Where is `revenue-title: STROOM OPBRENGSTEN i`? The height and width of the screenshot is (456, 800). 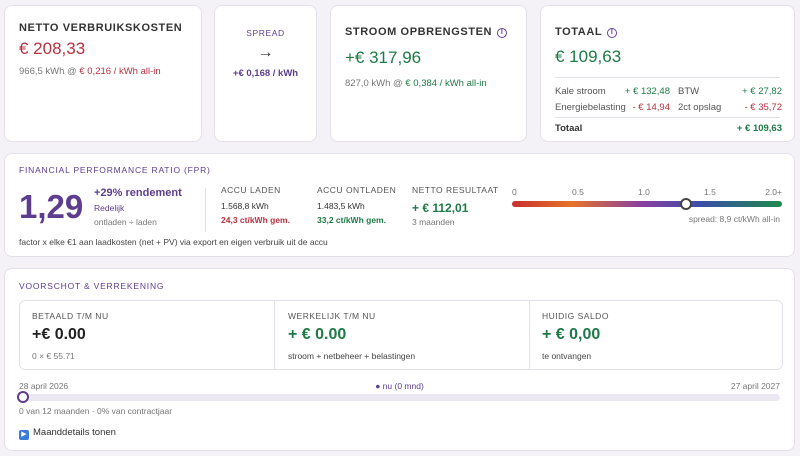
revenue-title: STROOM OPBRENGSTEN i is located at coordinates (426, 32).